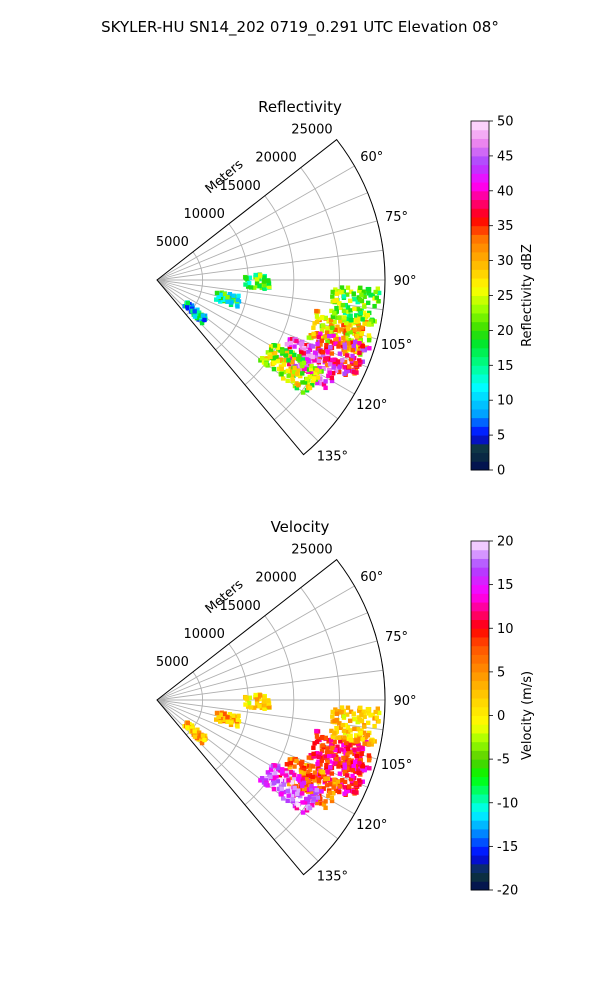 This screenshot has width=600, height=1000. Describe the element at coordinates (501, 471) in the screenshot. I see `colorbar-tick-label: 0` at that location.